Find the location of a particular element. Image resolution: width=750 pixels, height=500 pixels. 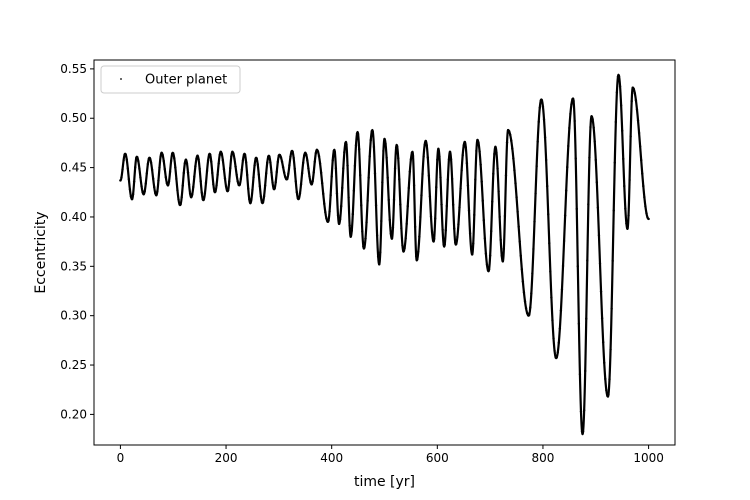

x-axis-label: time [yr] is located at coordinates (384, 482).